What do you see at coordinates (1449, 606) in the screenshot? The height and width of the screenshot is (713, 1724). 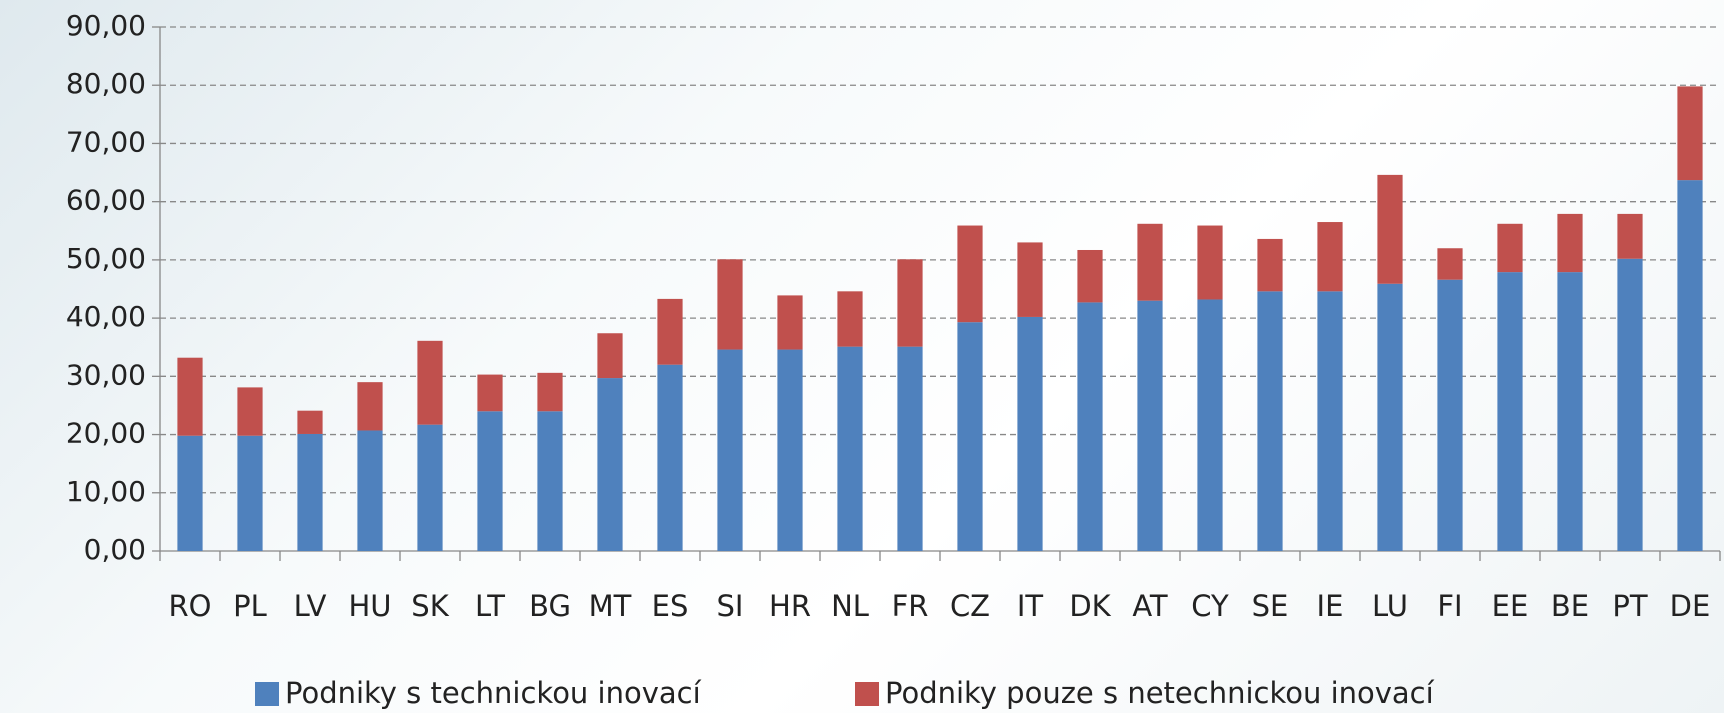 I see `x-tick-label: FI` at bounding box center [1449, 606].